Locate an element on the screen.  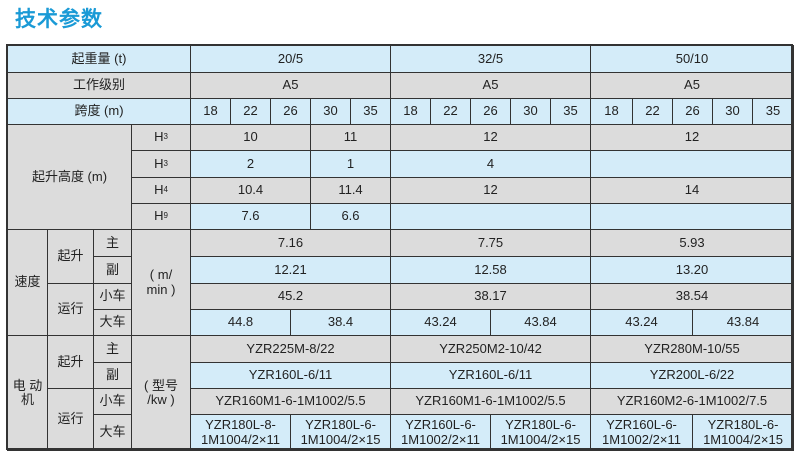
motor-main-value: YZR225M-8/22 is located at coordinates (290, 349).